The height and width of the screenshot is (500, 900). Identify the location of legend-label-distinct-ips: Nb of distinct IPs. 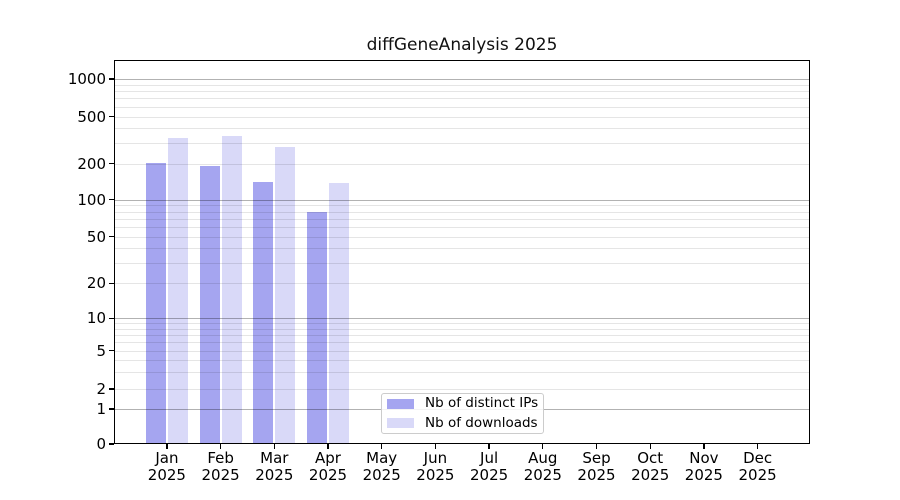
(482, 403).